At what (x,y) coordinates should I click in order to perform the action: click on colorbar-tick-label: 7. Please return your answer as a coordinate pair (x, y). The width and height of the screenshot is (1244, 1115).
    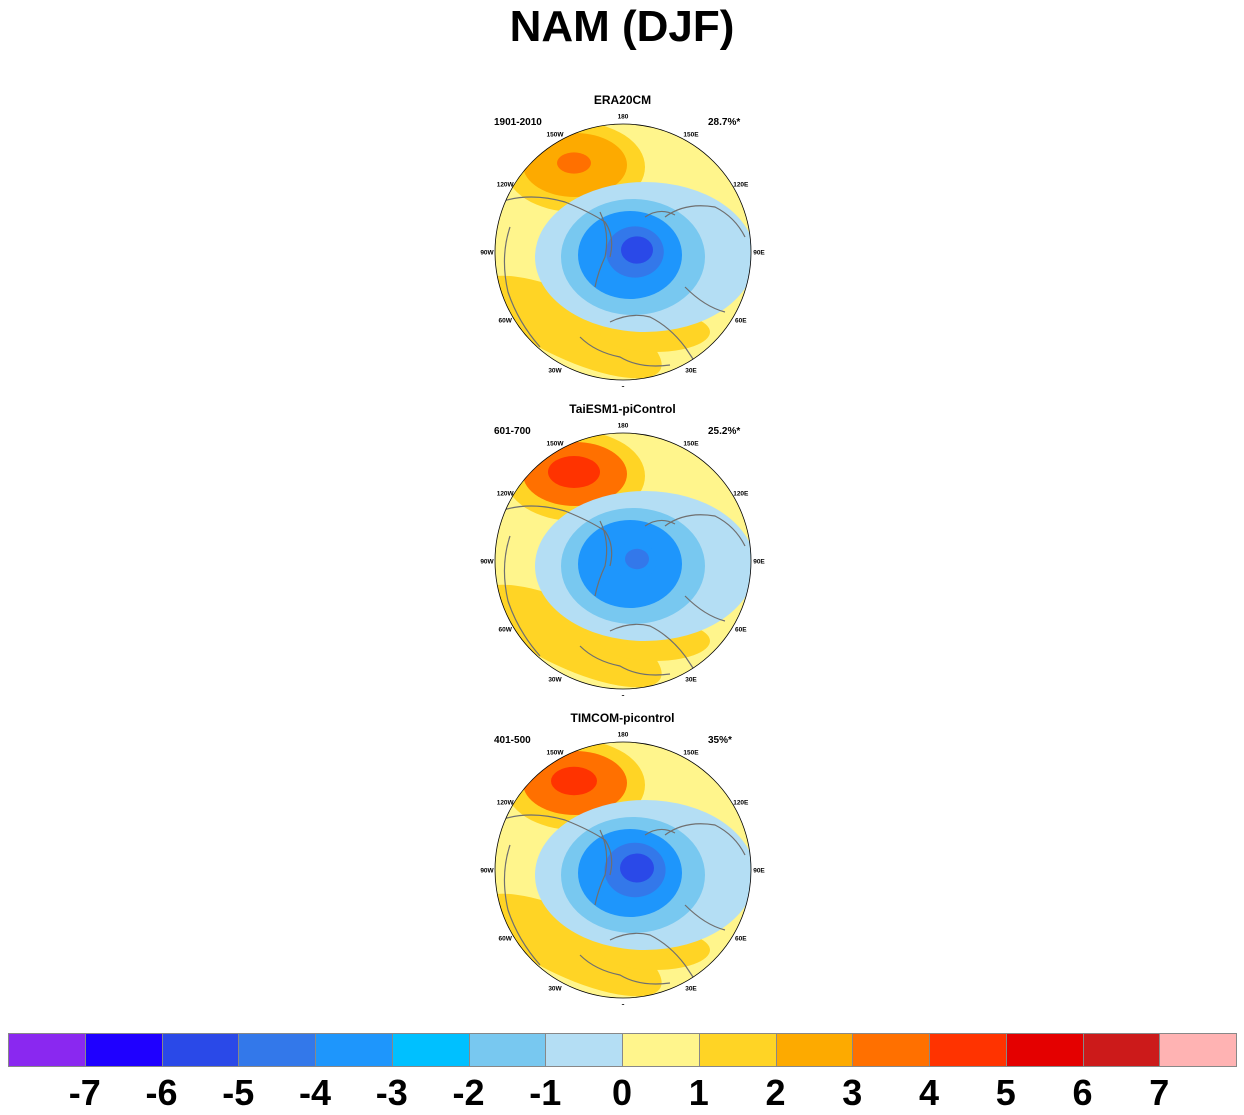
    Looking at the image, I should click on (1159, 1092).